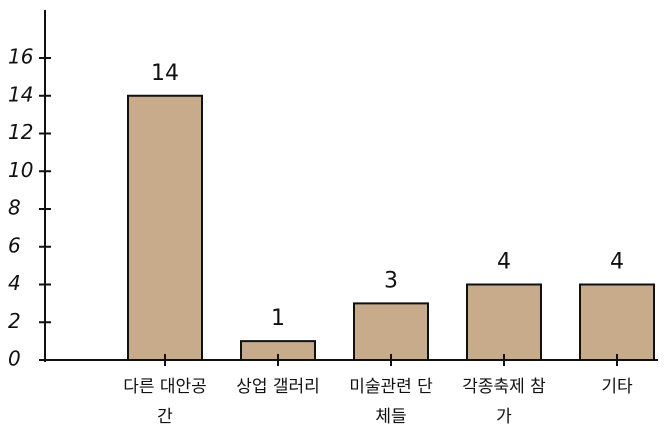  Describe the element at coordinates (20, 57) in the screenshot. I see `y-tick-label: 16` at that location.